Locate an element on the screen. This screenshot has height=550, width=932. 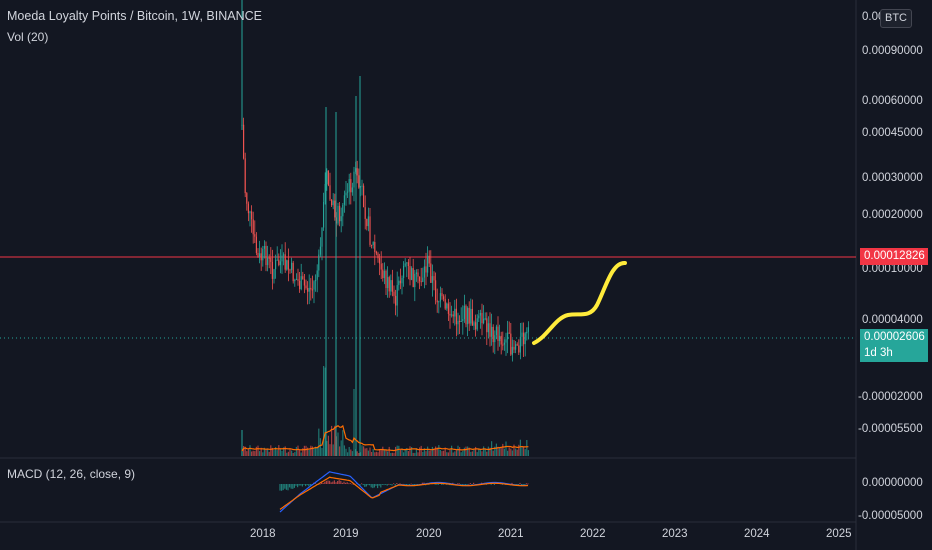
time-axis-label: 2025 is located at coordinates (839, 534).